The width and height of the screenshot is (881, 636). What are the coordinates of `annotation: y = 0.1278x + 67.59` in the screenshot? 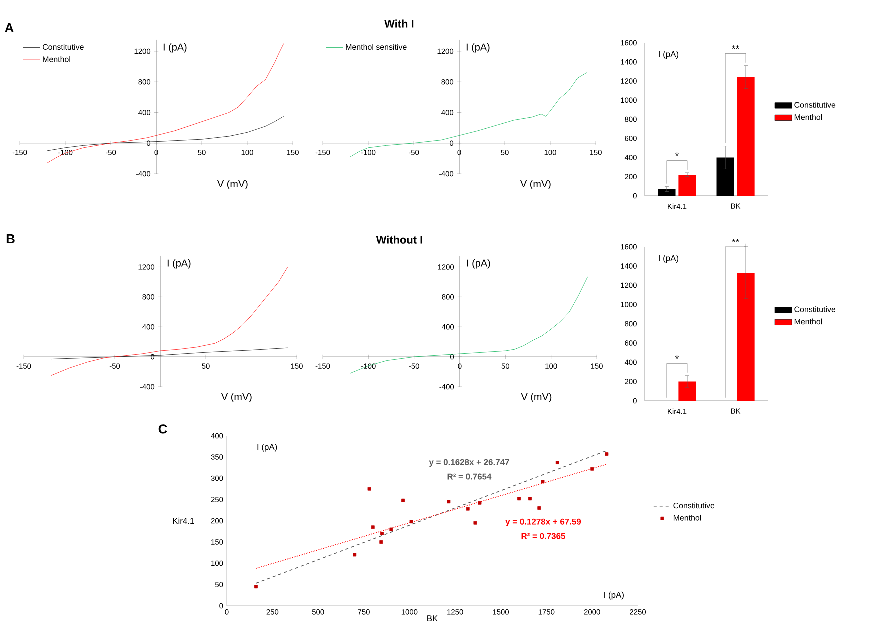 It's located at (544, 522).